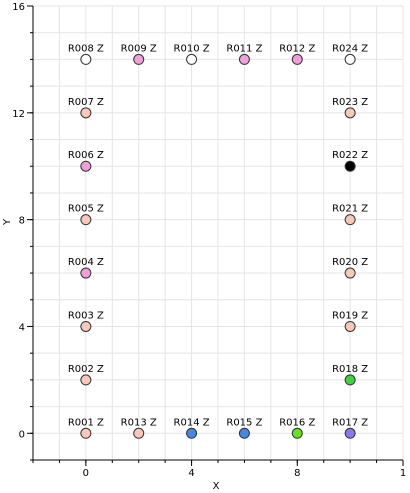 The height and width of the screenshot is (493, 410). What do you see at coordinates (86, 48) in the screenshot?
I see `data-point-label: R008 Z` at bounding box center [86, 48].